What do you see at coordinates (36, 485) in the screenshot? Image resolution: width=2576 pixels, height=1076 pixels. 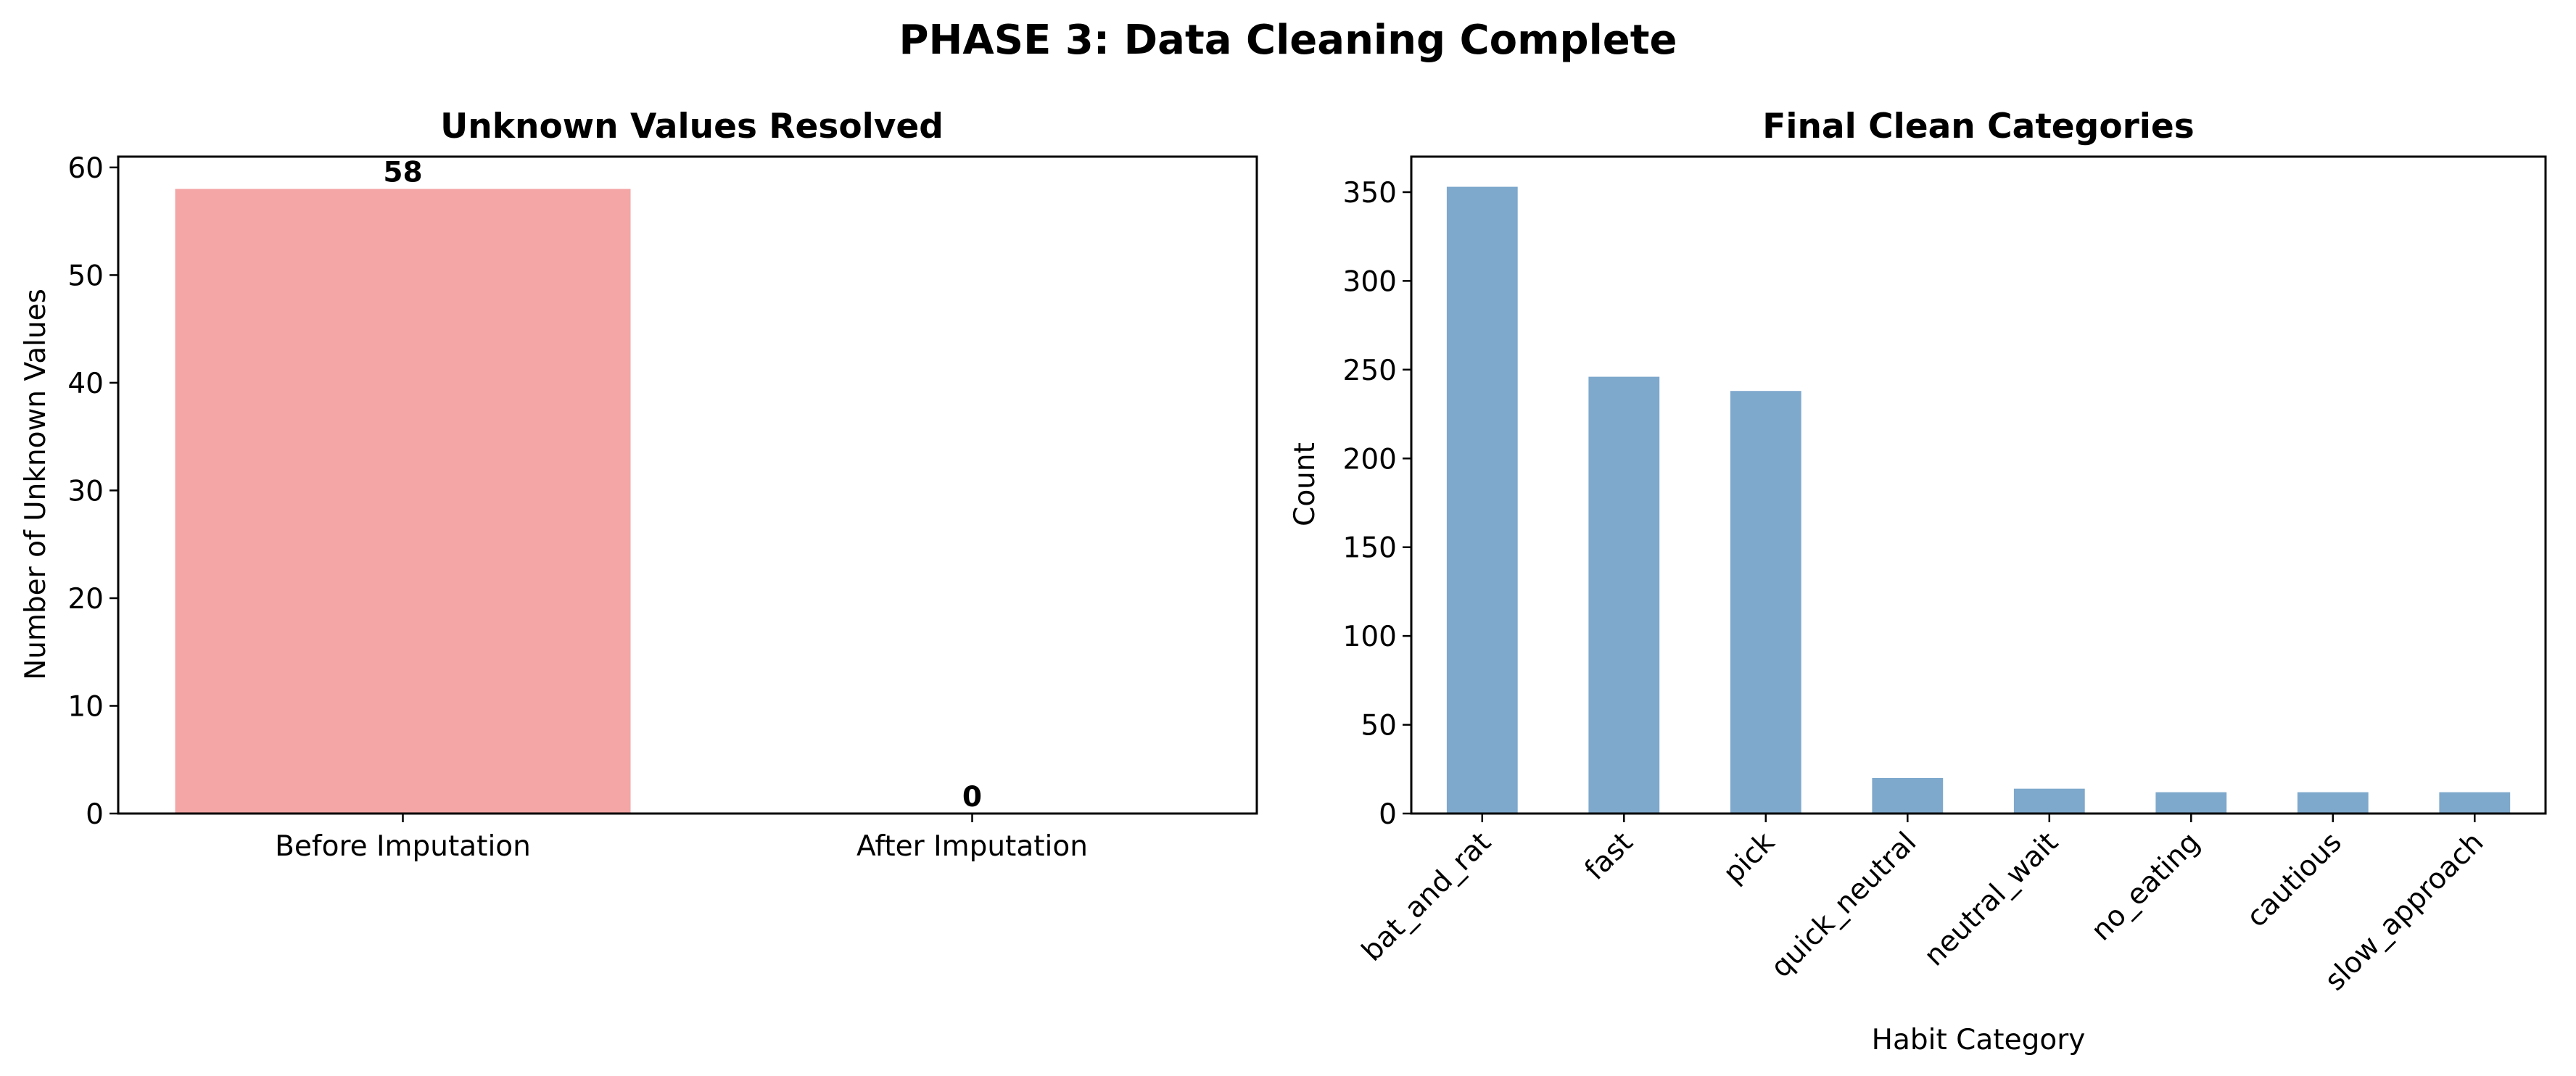 I see `y-axis-label: Number of Unknown Values` at bounding box center [36, 485].